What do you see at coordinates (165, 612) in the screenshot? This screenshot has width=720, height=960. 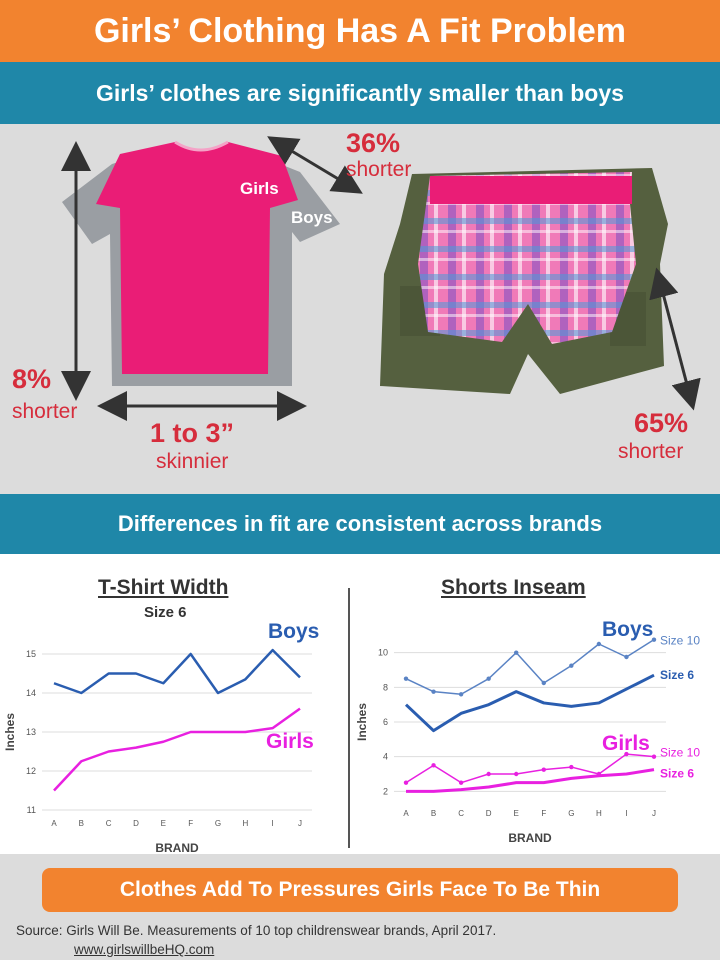 I see `tshirt-chart-subtitle: Size 6` at bounding box center [165, 612].